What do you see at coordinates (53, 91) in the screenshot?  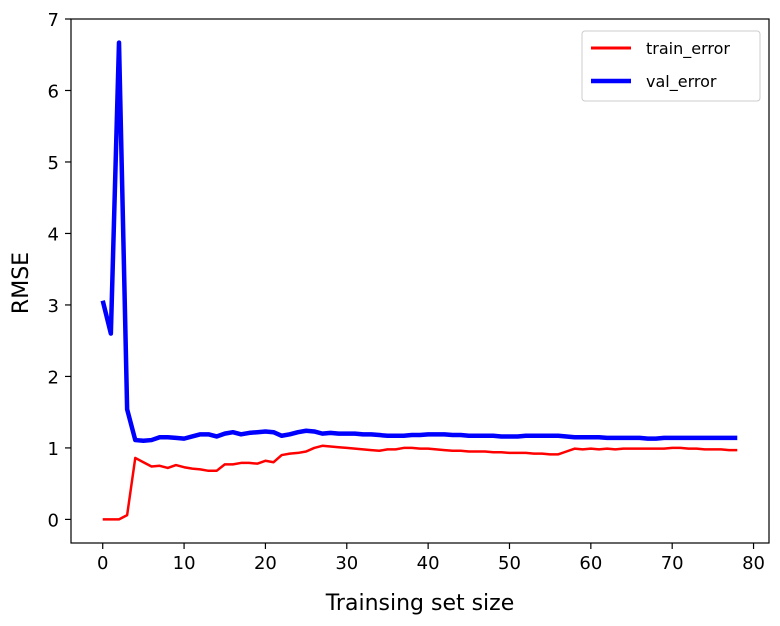 I see `y-tick-label: 6` at bounding box center [53, 91].